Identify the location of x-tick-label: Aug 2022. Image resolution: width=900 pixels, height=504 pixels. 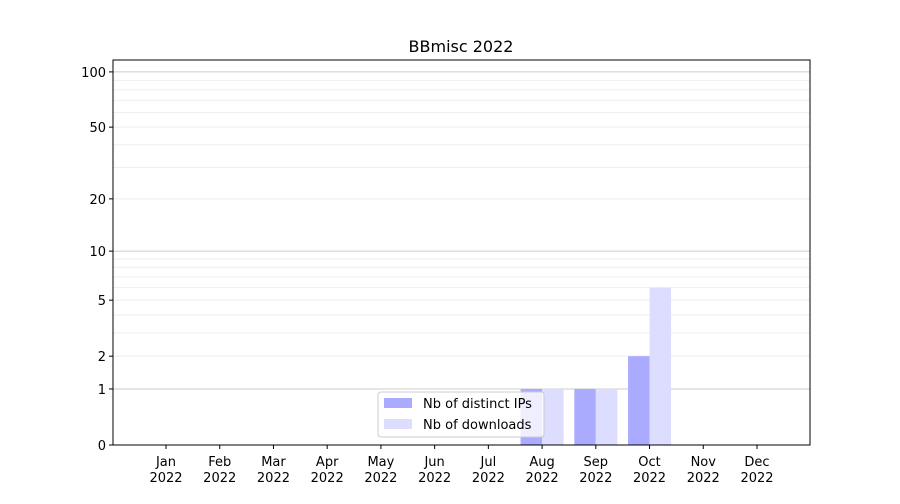
(542, 470).